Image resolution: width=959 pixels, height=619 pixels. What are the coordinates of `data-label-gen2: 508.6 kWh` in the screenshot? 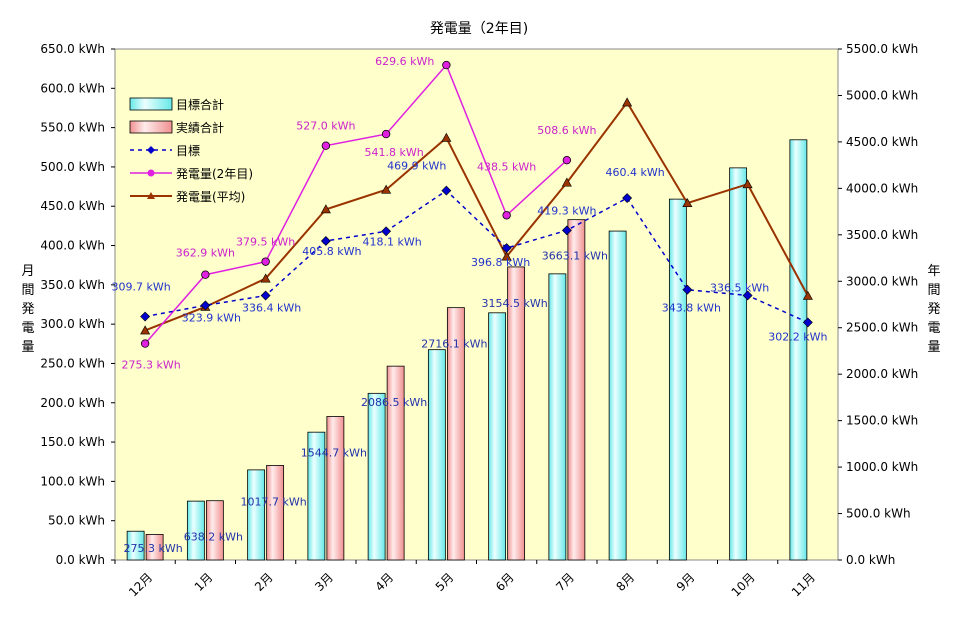 It's located at (566, 130).